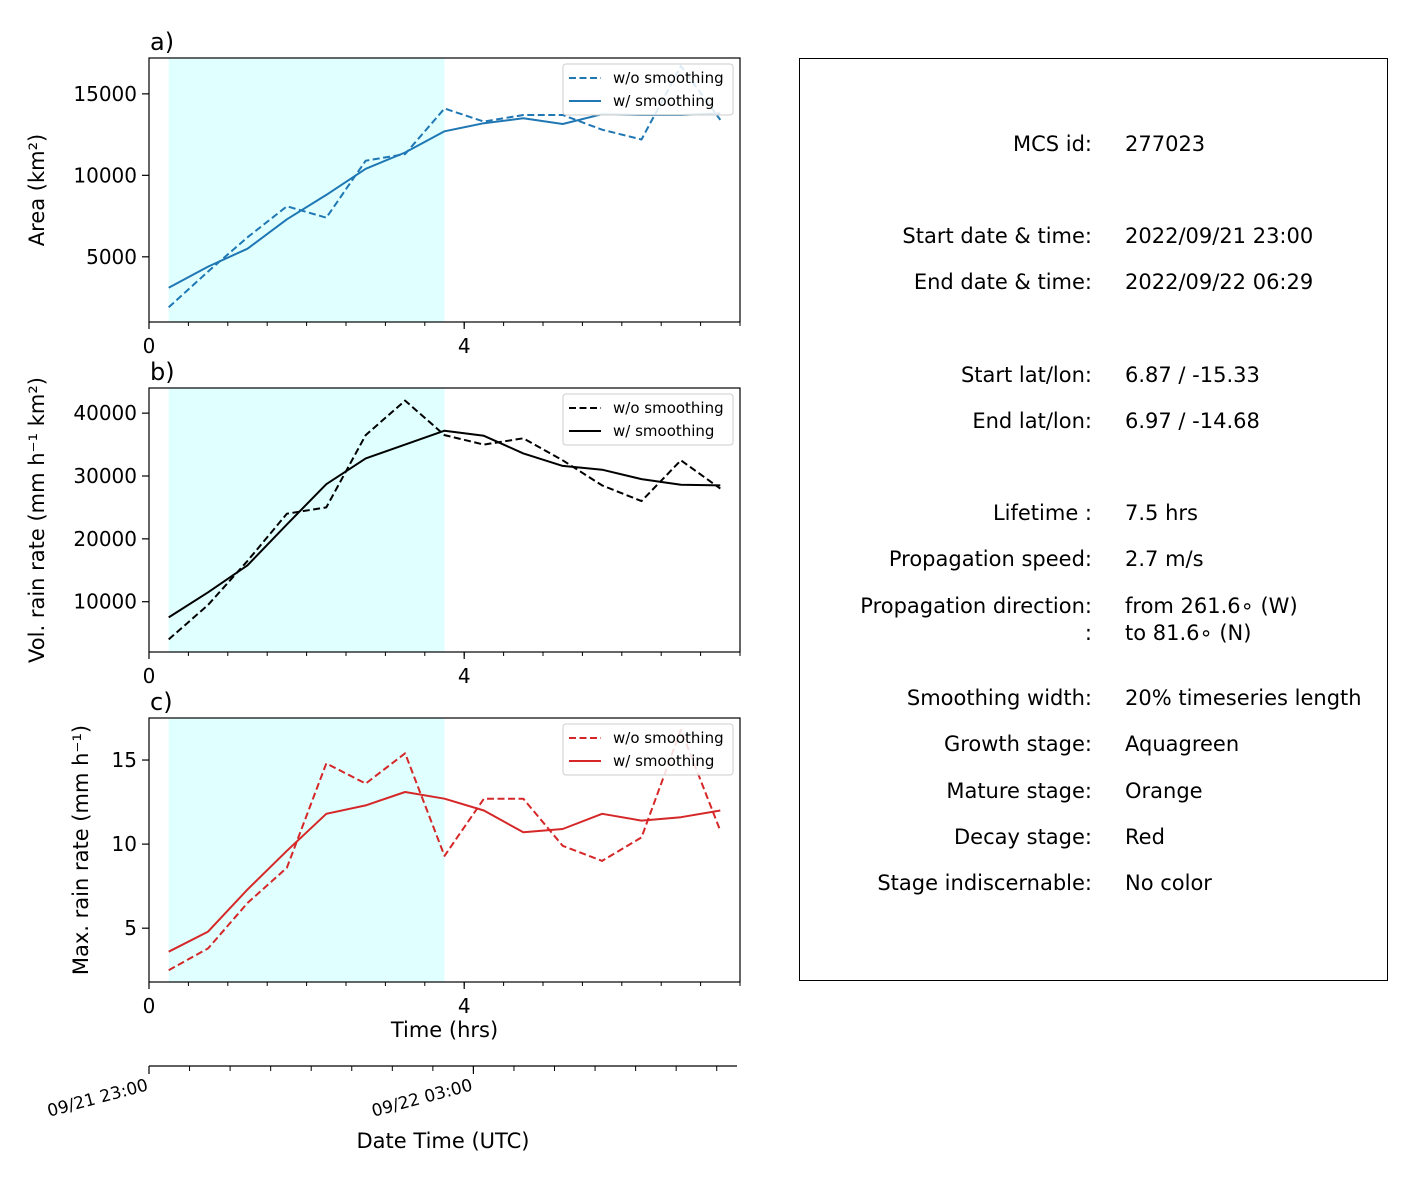 The image size is (1419, 1181). Describe the element at coordinates (1164, 791) in the screenshot. I see `info-value: Orange` at that location.